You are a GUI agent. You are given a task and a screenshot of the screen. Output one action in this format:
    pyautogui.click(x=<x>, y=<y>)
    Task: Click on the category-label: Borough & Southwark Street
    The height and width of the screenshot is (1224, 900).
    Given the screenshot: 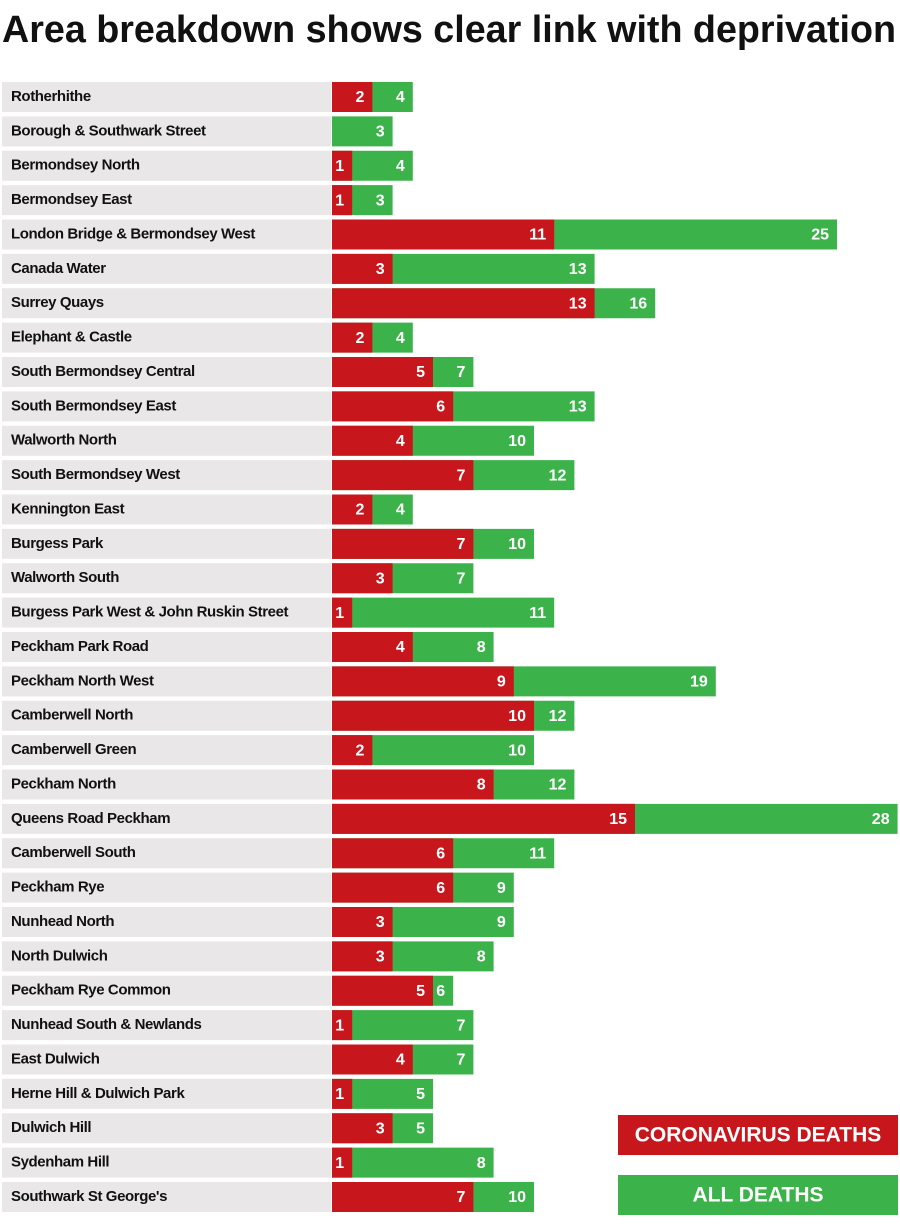 What is the action you would take?
    pyautogui.click(x=108, y=130)
    